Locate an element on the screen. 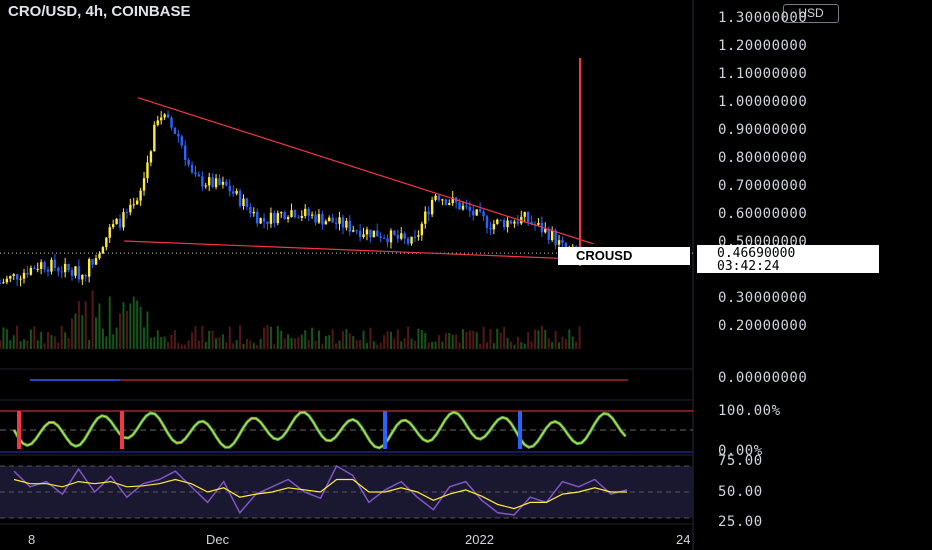  time-axis-label: 2022 is located at coordinates (479, 539).